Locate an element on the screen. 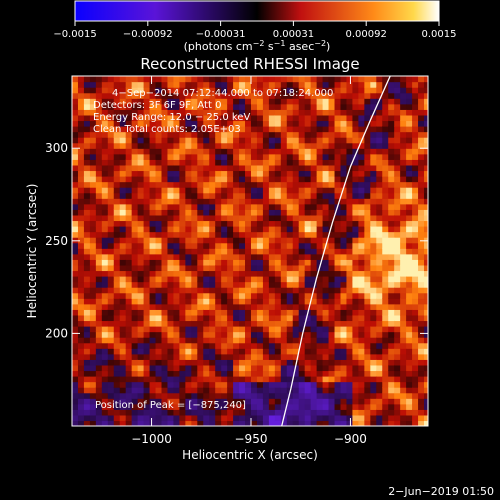 The width and height of the screenshot is (500, 500). colorbar-tick-label: 0.00092 is located at coordinates (366, 34).